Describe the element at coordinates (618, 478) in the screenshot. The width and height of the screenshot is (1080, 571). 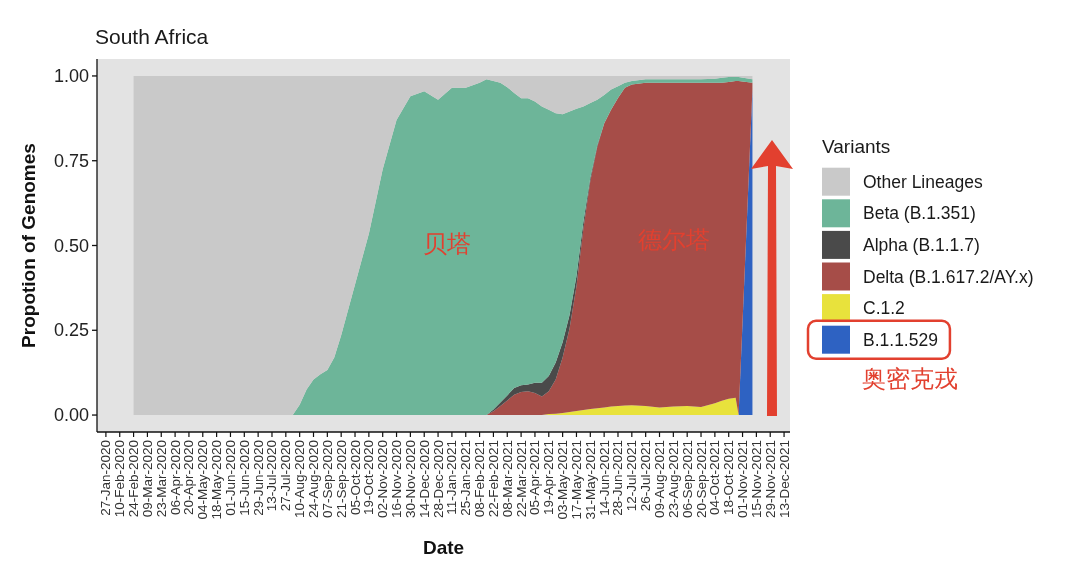
I see `x-tick-label: 28-Jun-2021` at that location.